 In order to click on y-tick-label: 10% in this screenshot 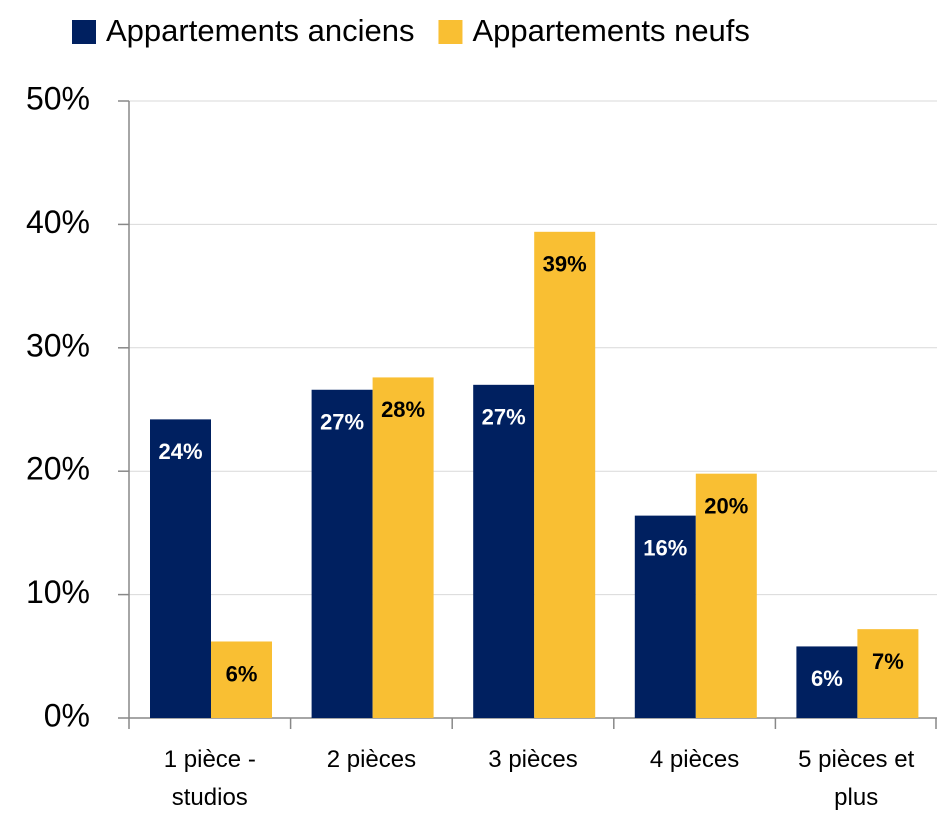, I will do `click(58, 592)`.